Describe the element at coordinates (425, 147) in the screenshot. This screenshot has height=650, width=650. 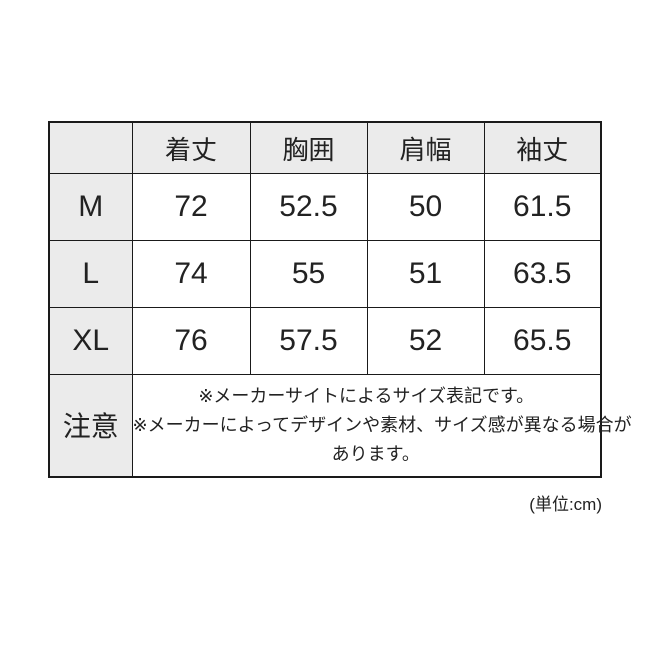
I see `column-header-shoulder: 肩幅` at that location.